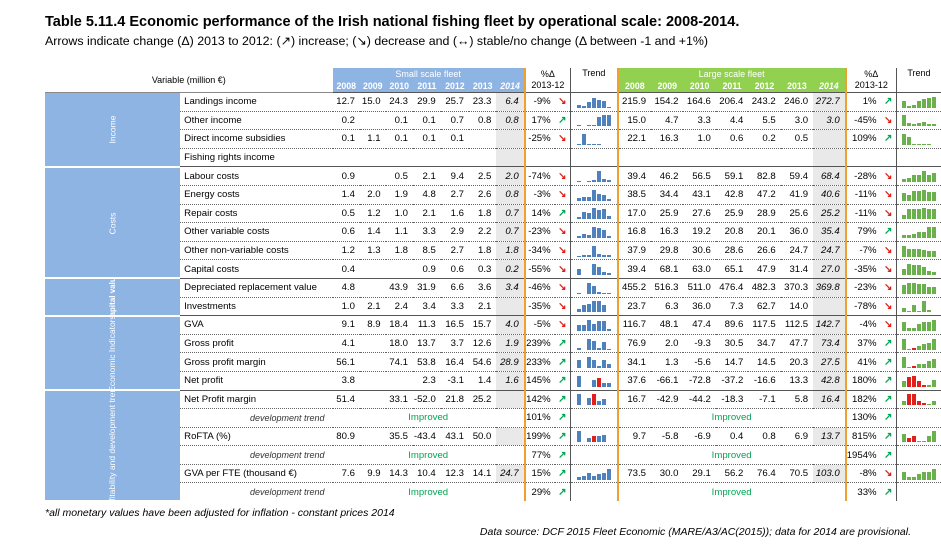 This screenshot has height=557, width=941. Describe the element at coordinates (256, 194) in the screenshot. I see `row-label: Energy costs` at that location.